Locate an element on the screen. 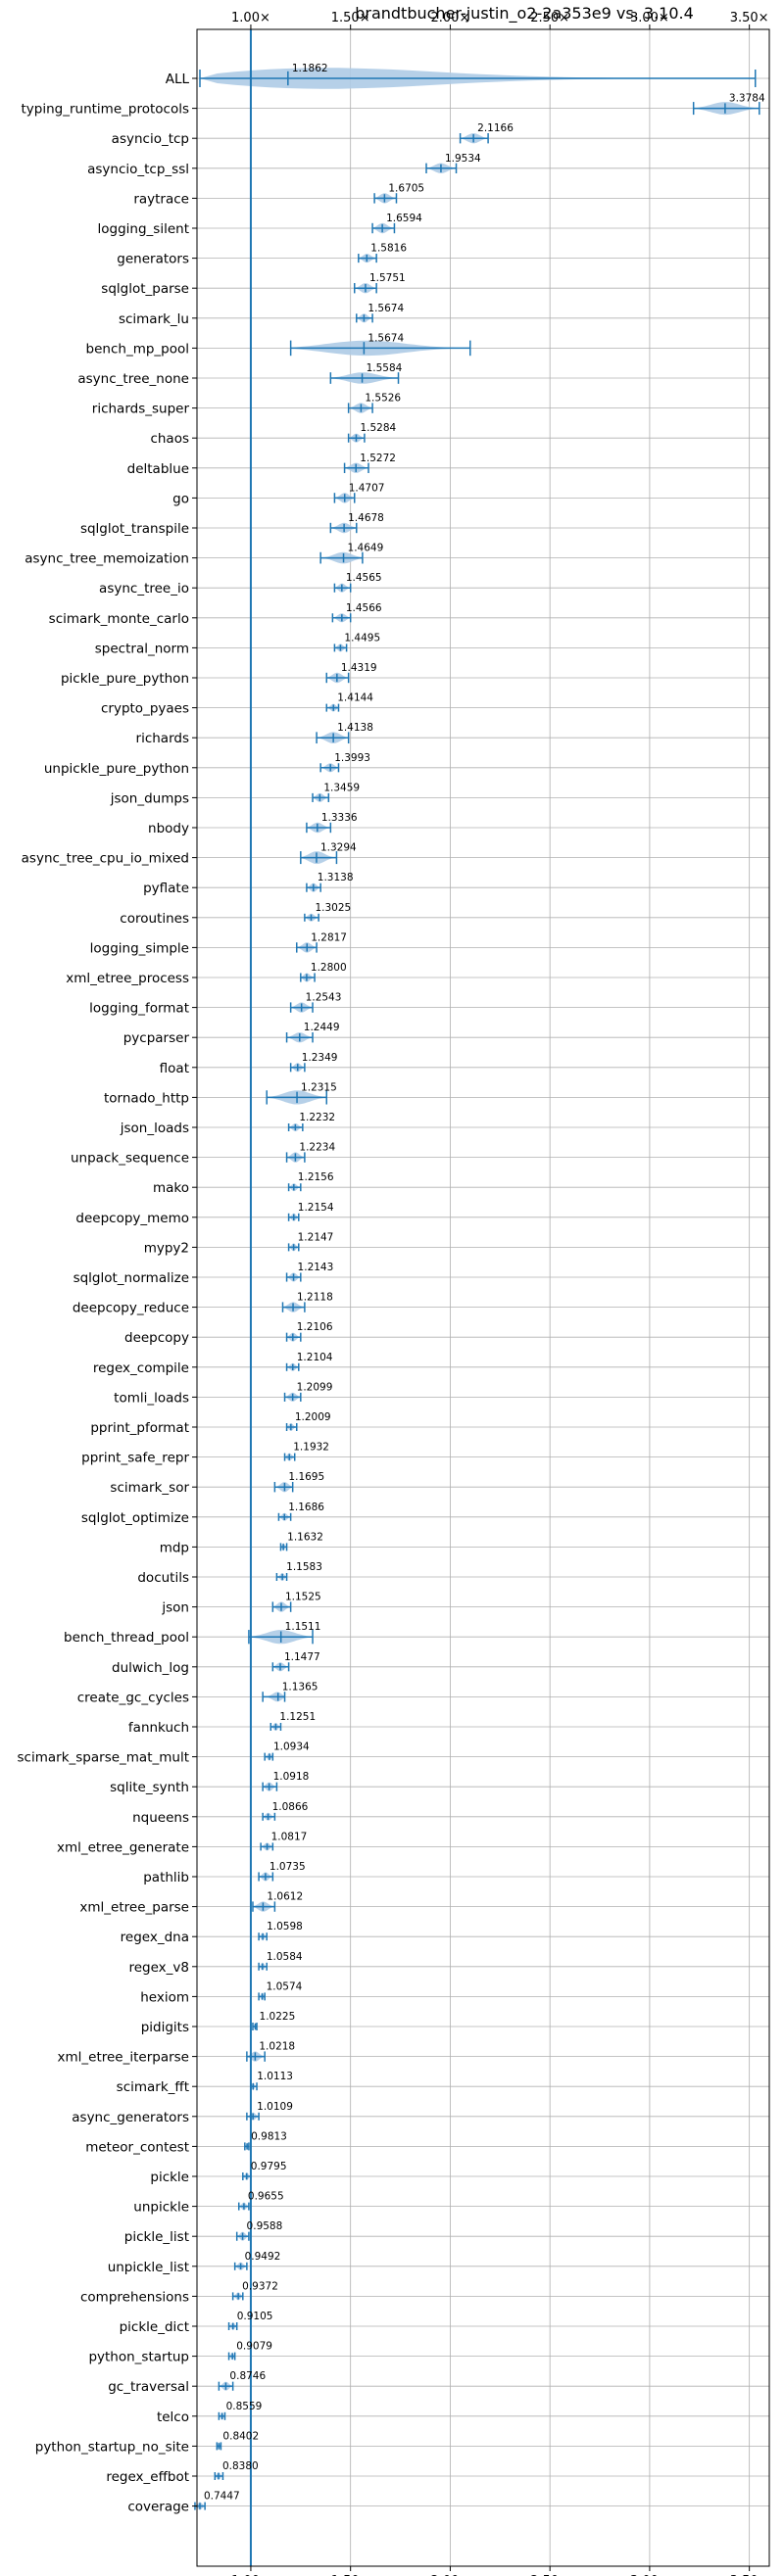 This screenshot has width=784, height=2576. y-tick-label: deepcopy_reduce is located at coordinates (131, 1309).